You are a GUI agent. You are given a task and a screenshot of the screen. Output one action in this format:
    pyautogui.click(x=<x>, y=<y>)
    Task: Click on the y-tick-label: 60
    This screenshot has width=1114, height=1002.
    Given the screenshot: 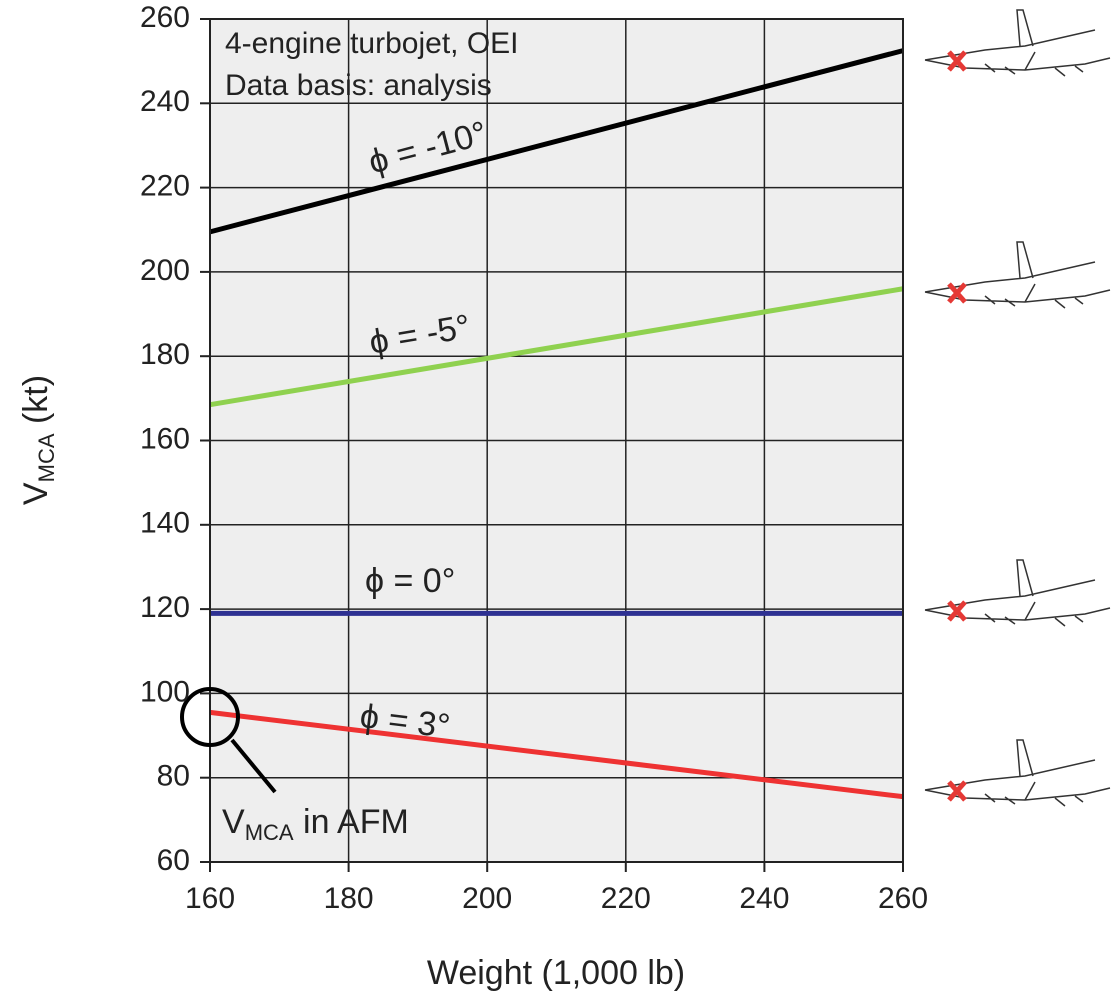 What is the action you would take?
    pyautogui.click(x=173, y=860)
    